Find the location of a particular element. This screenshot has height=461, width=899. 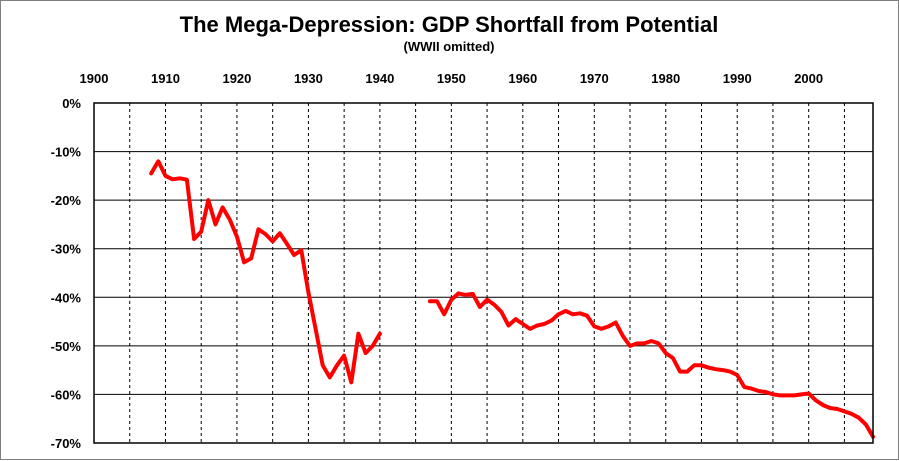

y-axis-ticks: 0% -10% -20% -30% -40% -50% -60% -70% is located at coordinates (66, 273).